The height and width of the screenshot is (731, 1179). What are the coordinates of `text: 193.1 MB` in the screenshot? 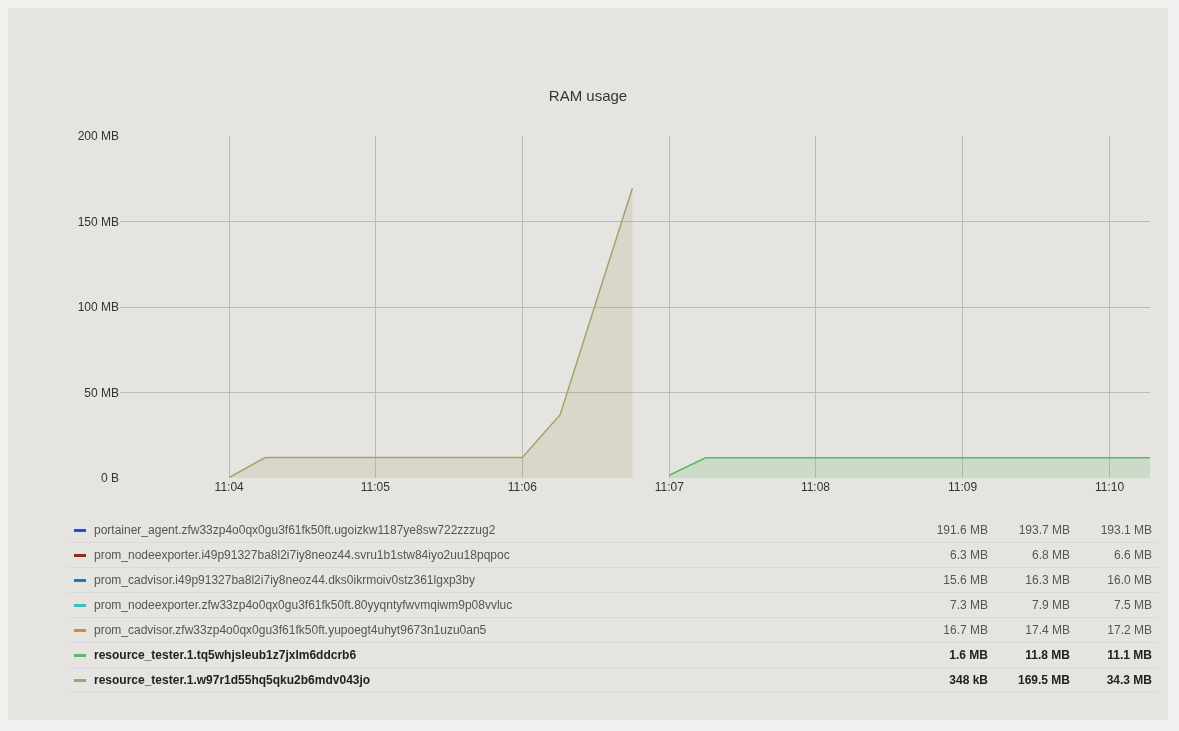 It's located at (1126, 530).